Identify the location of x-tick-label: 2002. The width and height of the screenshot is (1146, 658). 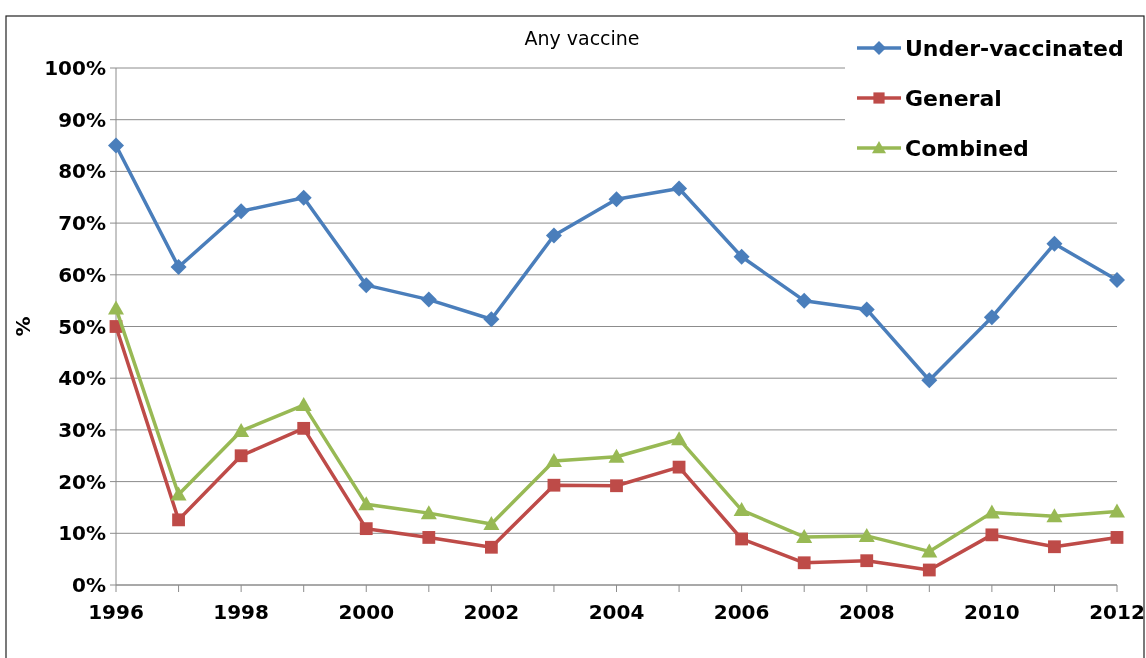
(491, 612).